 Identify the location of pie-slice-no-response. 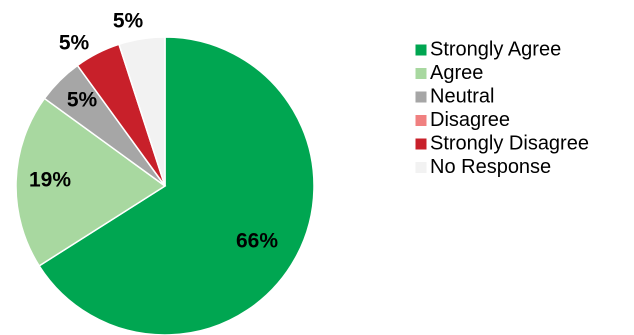
(142, 111).